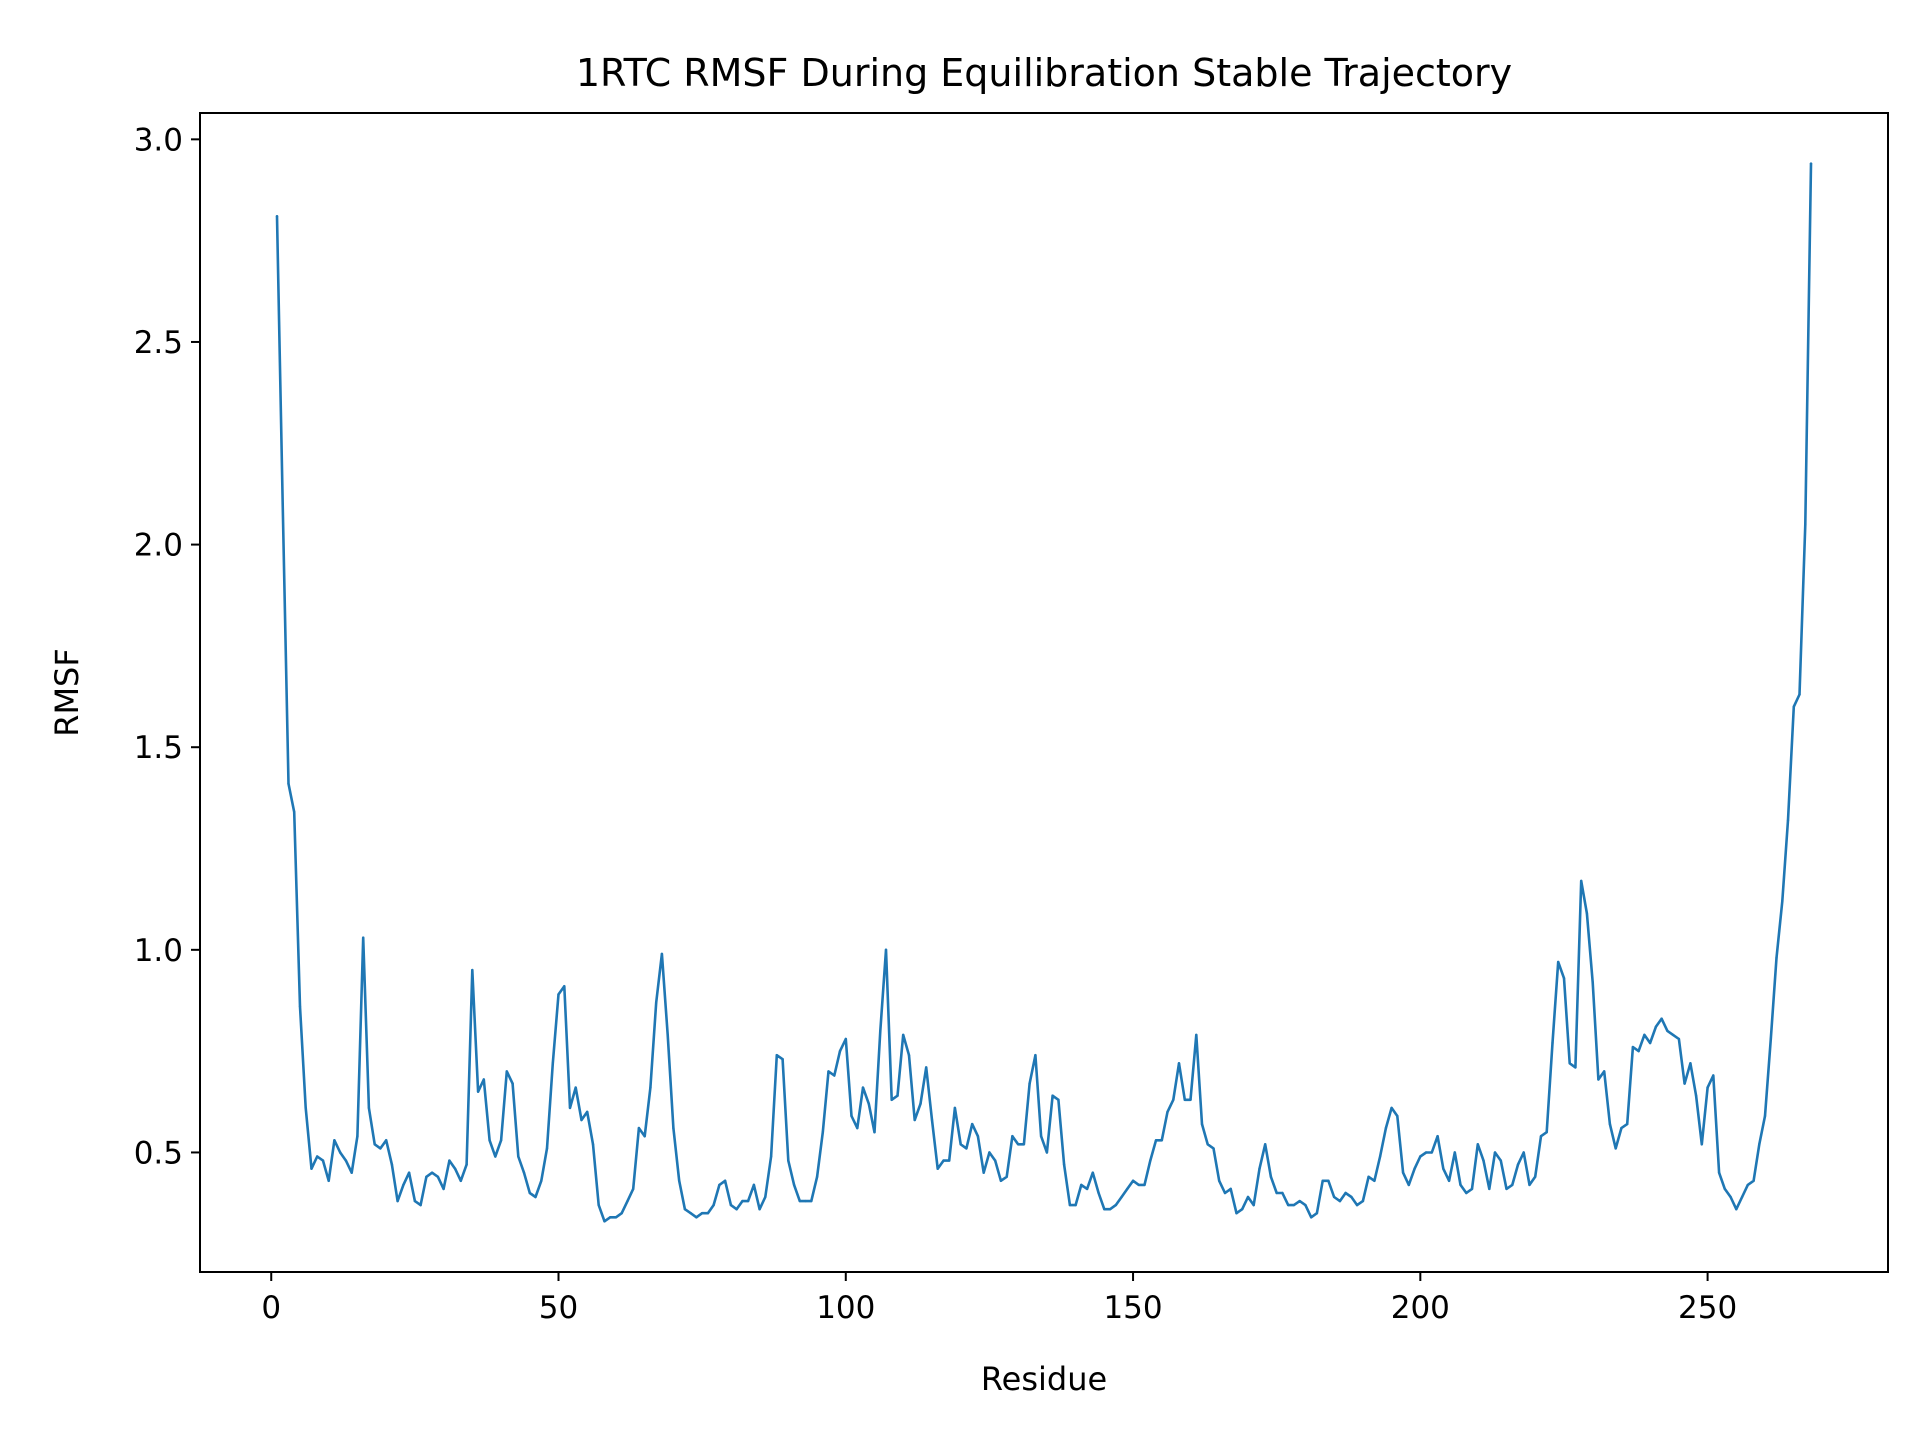 The height and width of the screenshot is (1444, 1920). I want to click on x-tick-label: 250, so click(1707, 1308).